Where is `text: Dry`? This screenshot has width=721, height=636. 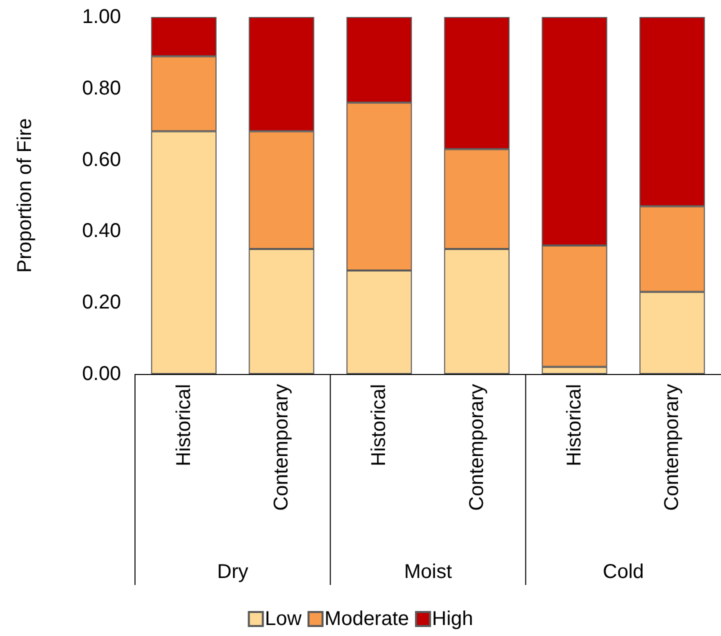
text: Dry is located at coordinates (232, 572).